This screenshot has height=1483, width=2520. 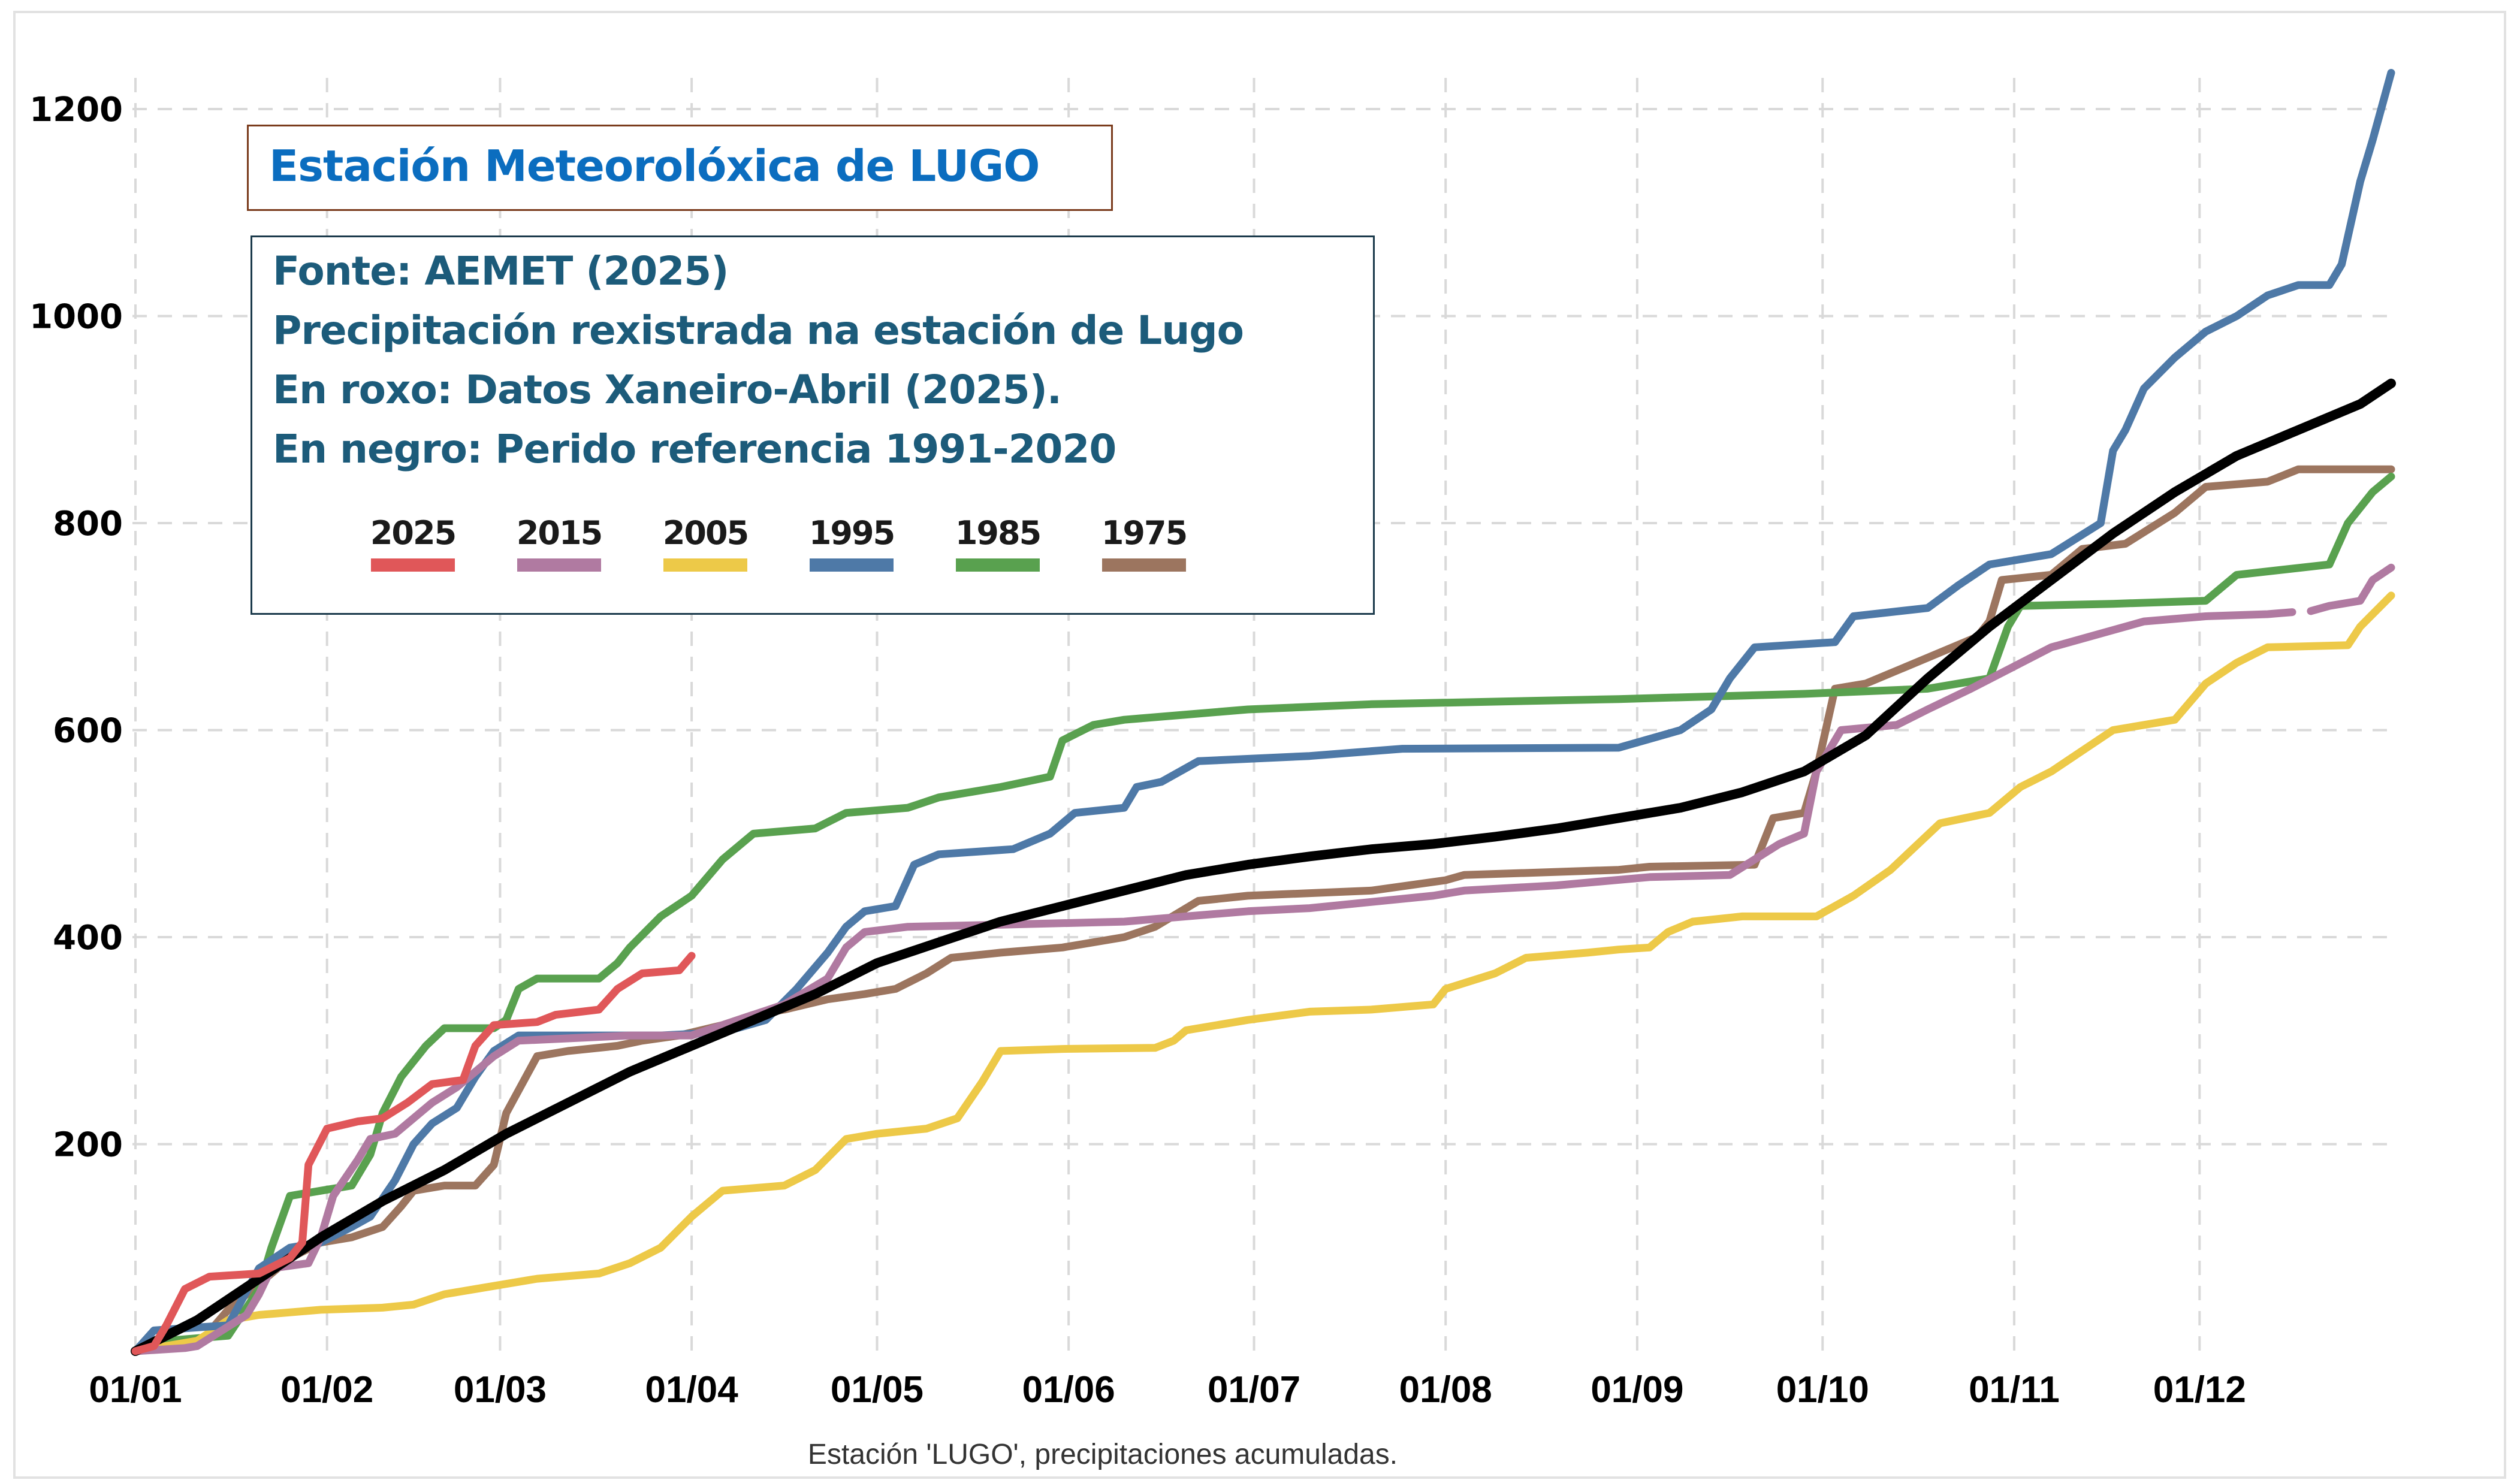 I want to click on y-tick-label: 200, so click(x=88, y=1145).